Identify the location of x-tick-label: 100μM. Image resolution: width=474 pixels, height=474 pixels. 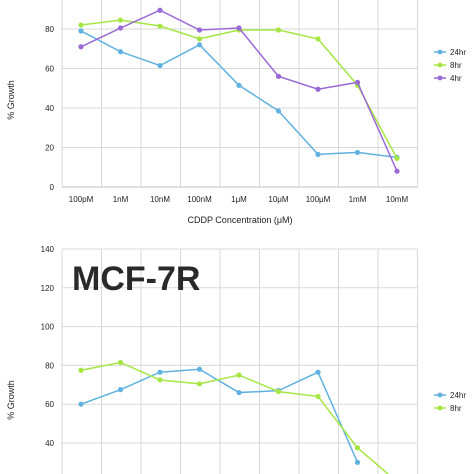
(318, 199).